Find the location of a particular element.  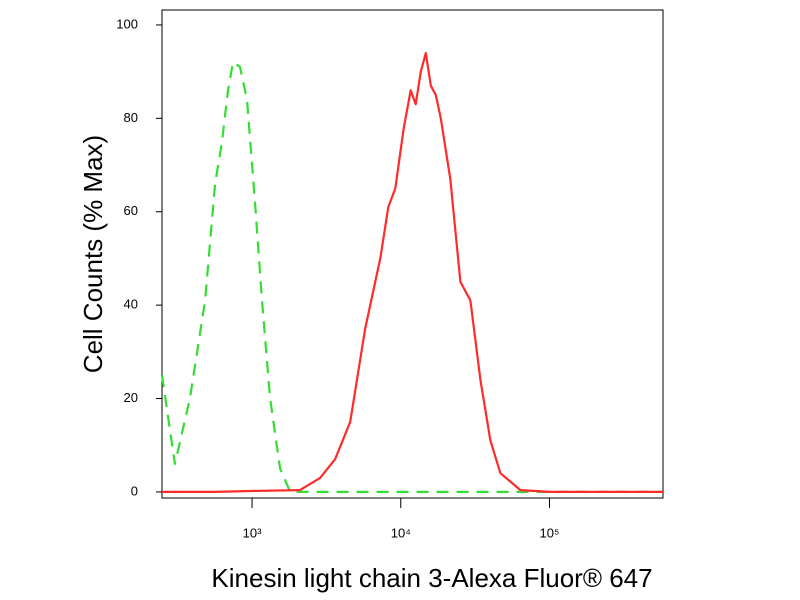

y-tick-label: 20 is located at coordinates (131, 397).